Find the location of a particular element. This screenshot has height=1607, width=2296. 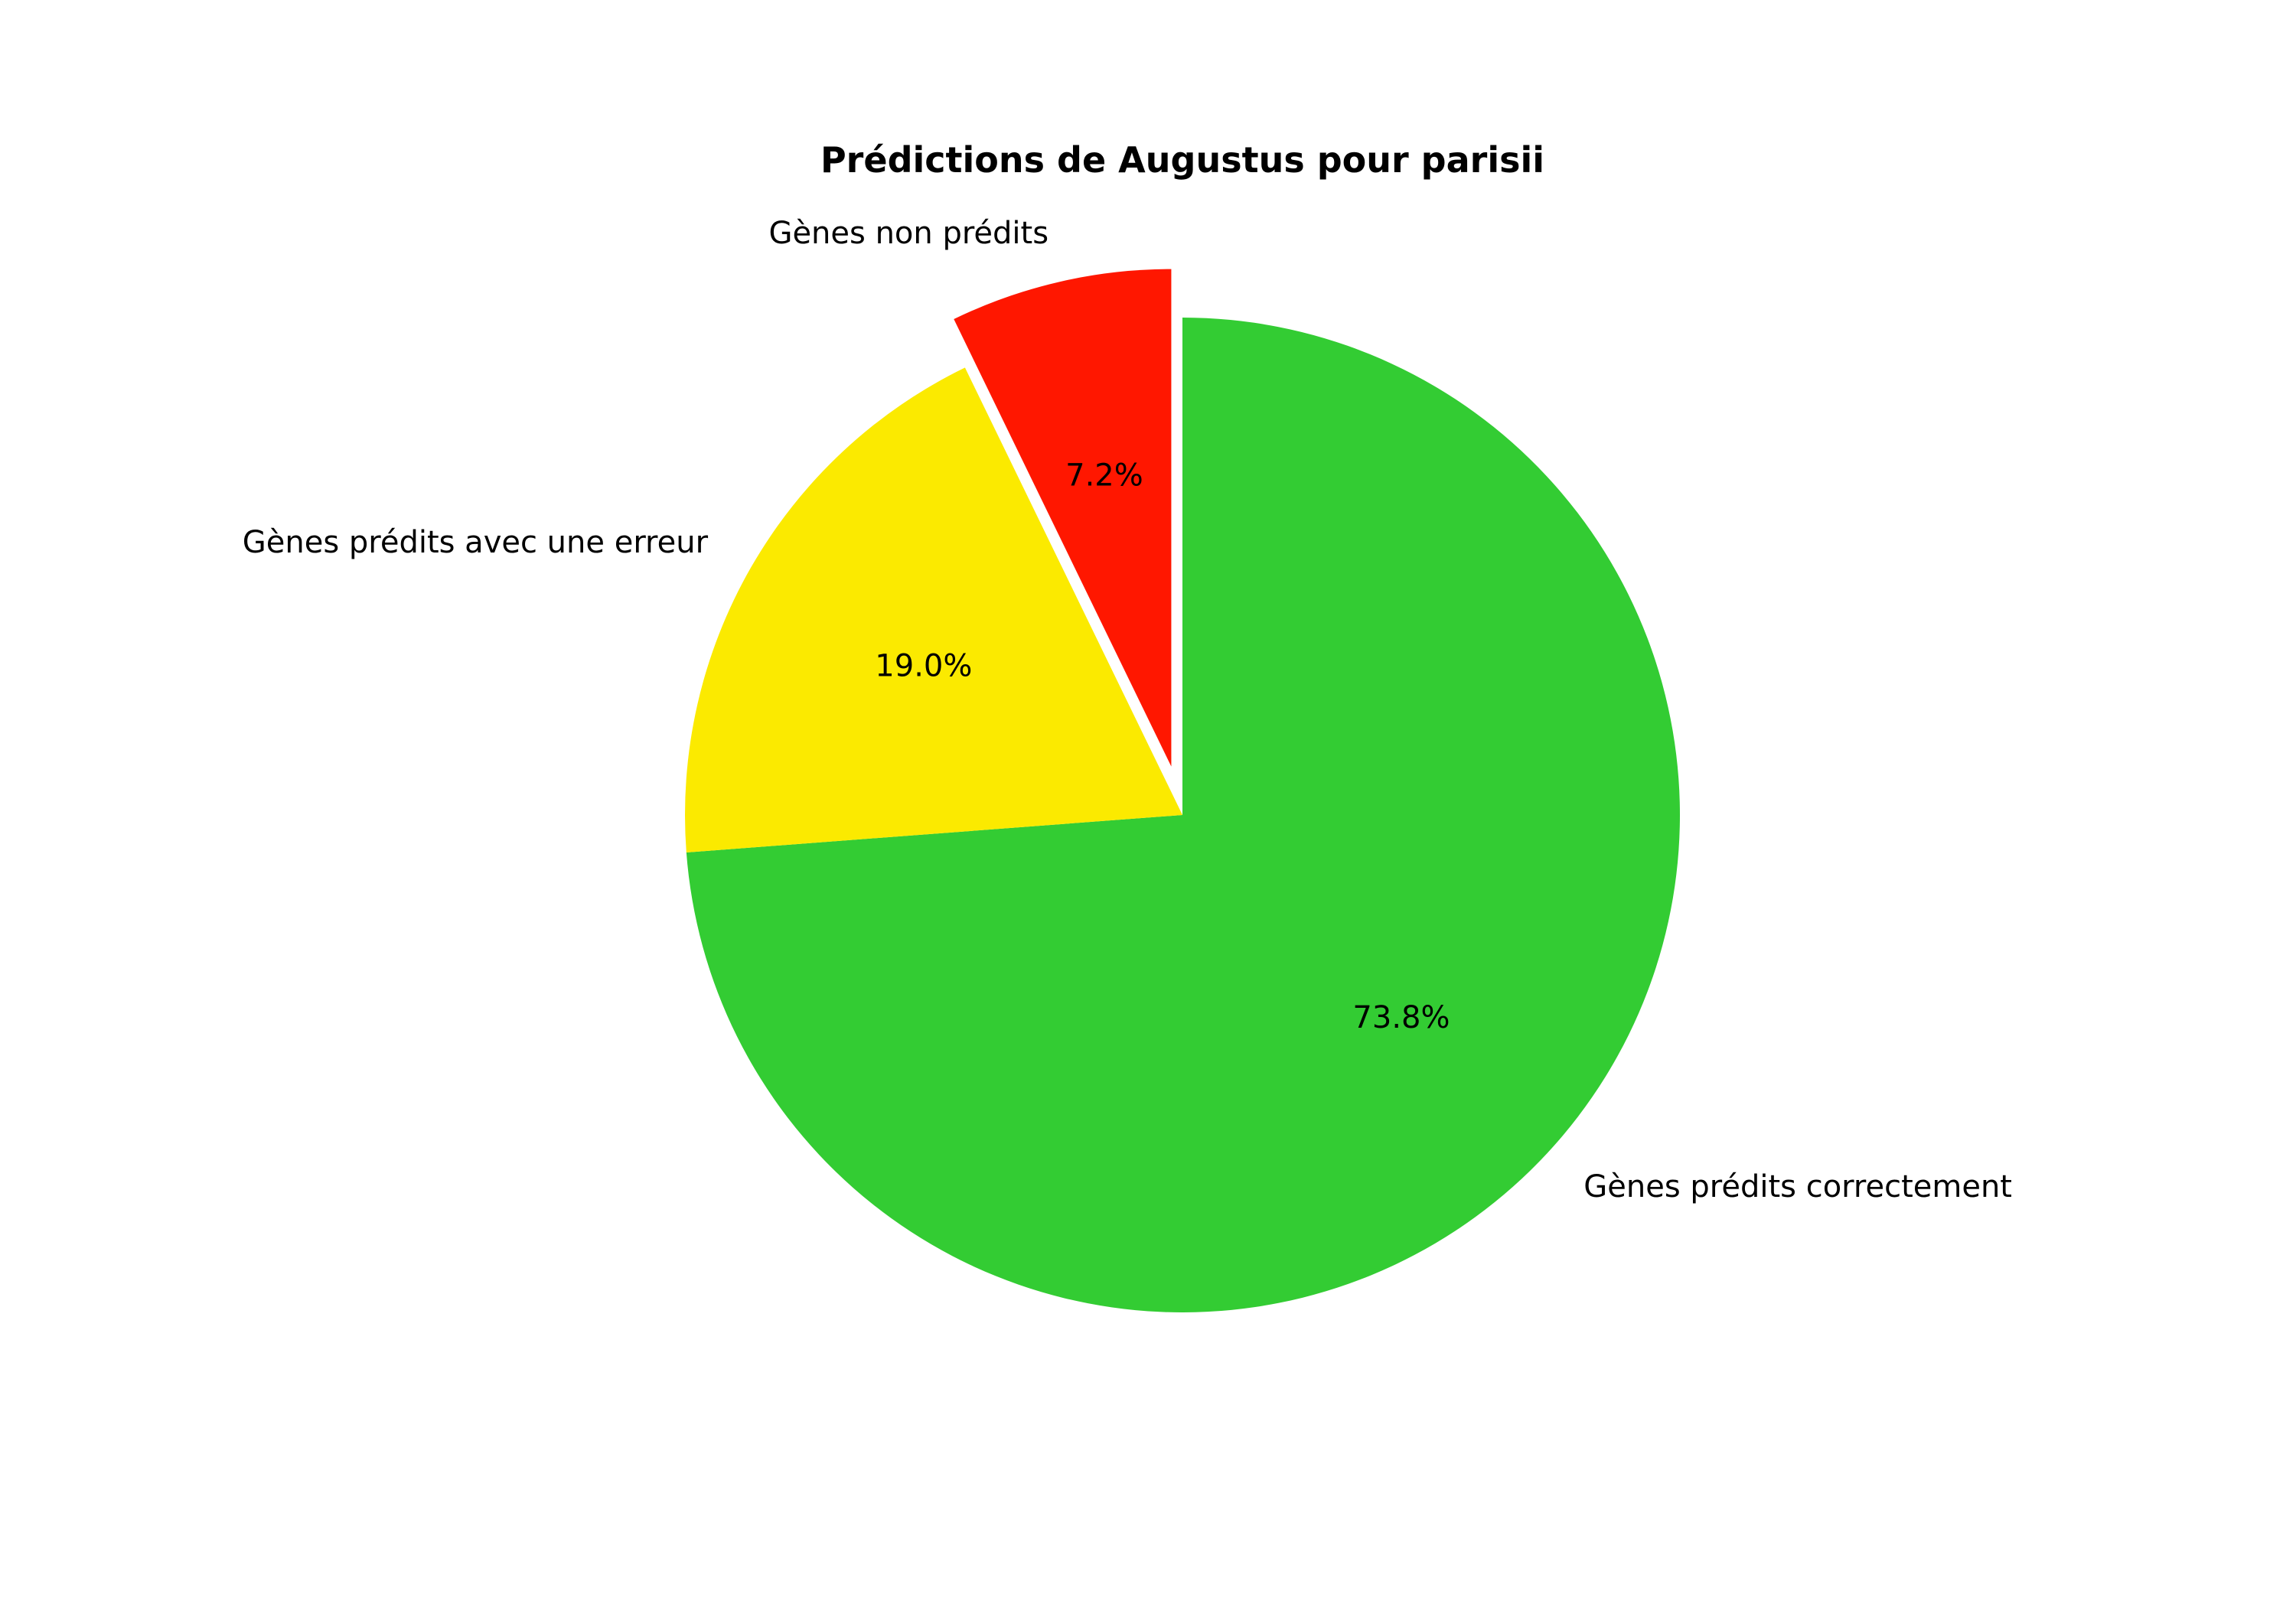

pct-label-genes-non-predits: 7.2% is located at coordinates (1104, 476).